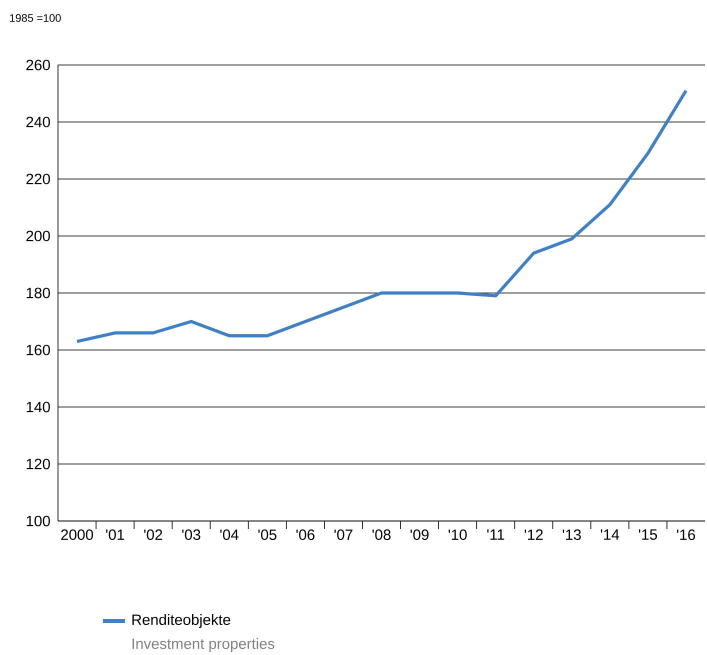  What do you see at coordinates (38, 293) in the screenshot?
I see `y-tick-label: 180` at bounding box center [38, 293].